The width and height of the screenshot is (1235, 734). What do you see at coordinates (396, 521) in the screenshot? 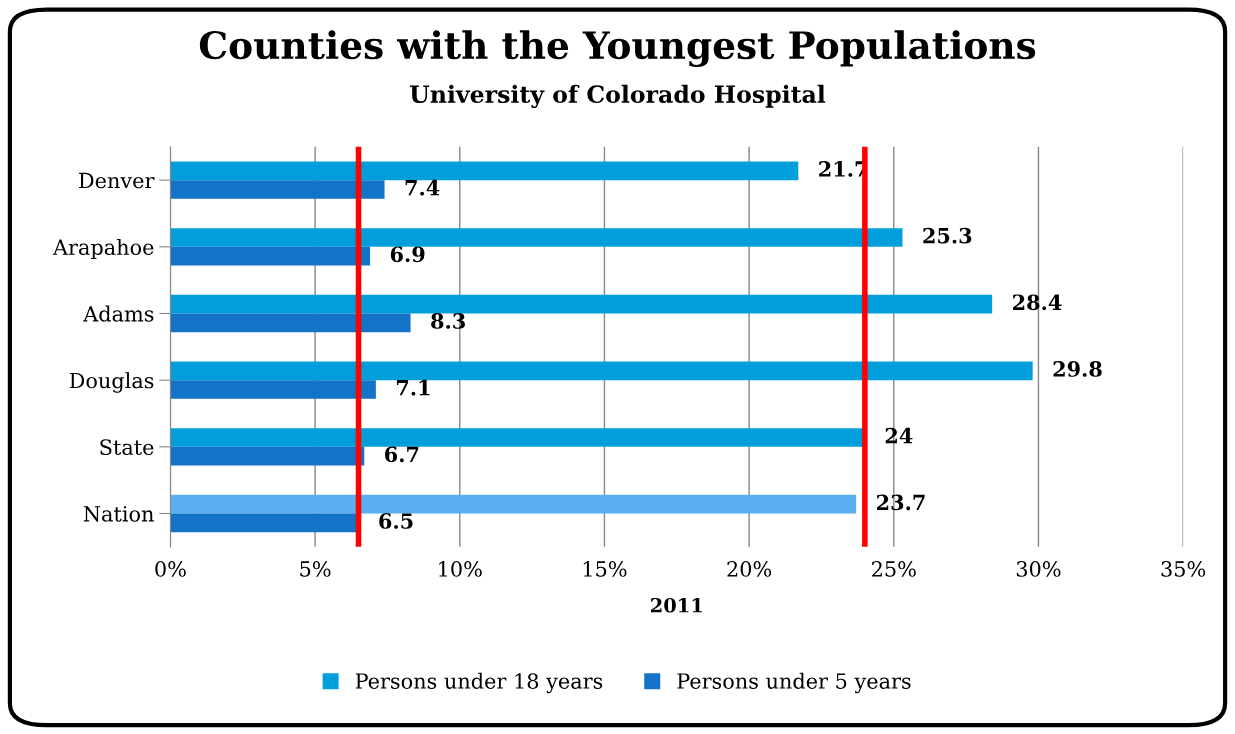
I see `data-label: 6.5` at bounding box center [396, 521].